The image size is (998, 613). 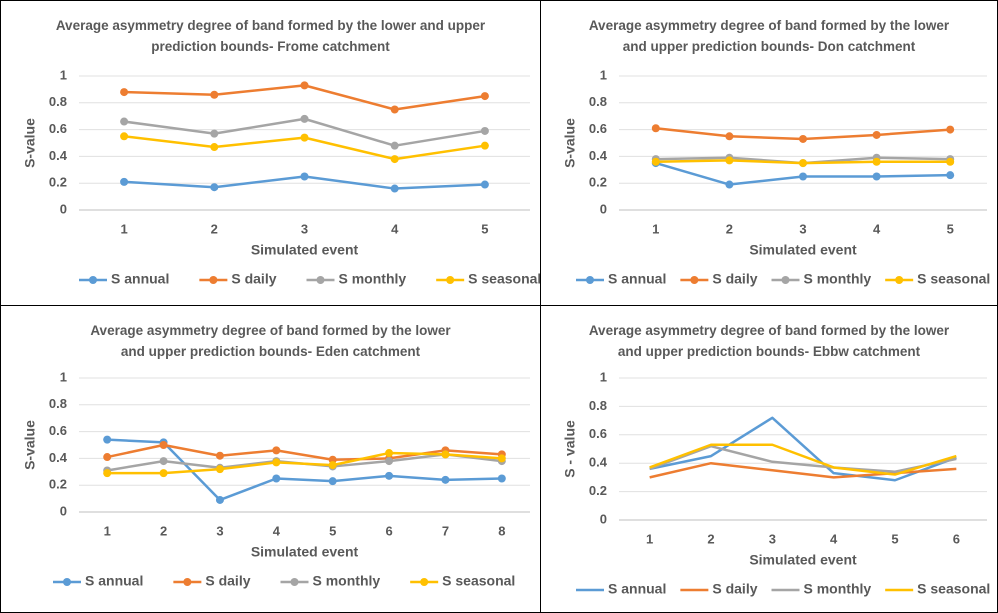 I want to click on y-tick-label: 0.8, so click(x=598, y=101).